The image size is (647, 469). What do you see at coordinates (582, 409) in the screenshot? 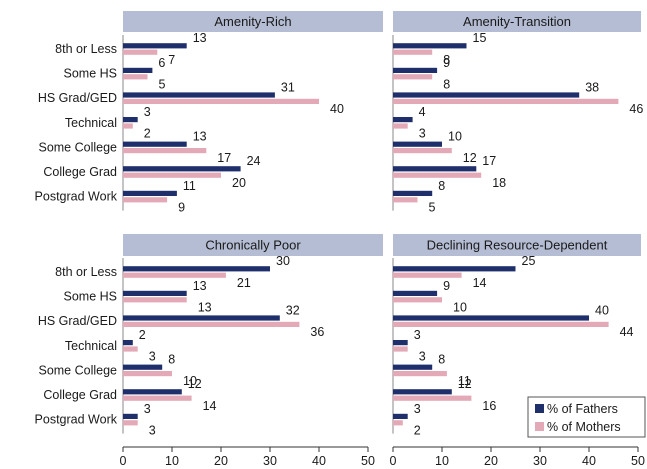
I see `legend-label-fathers: % of Fathers` at bounding box center [582, 409].